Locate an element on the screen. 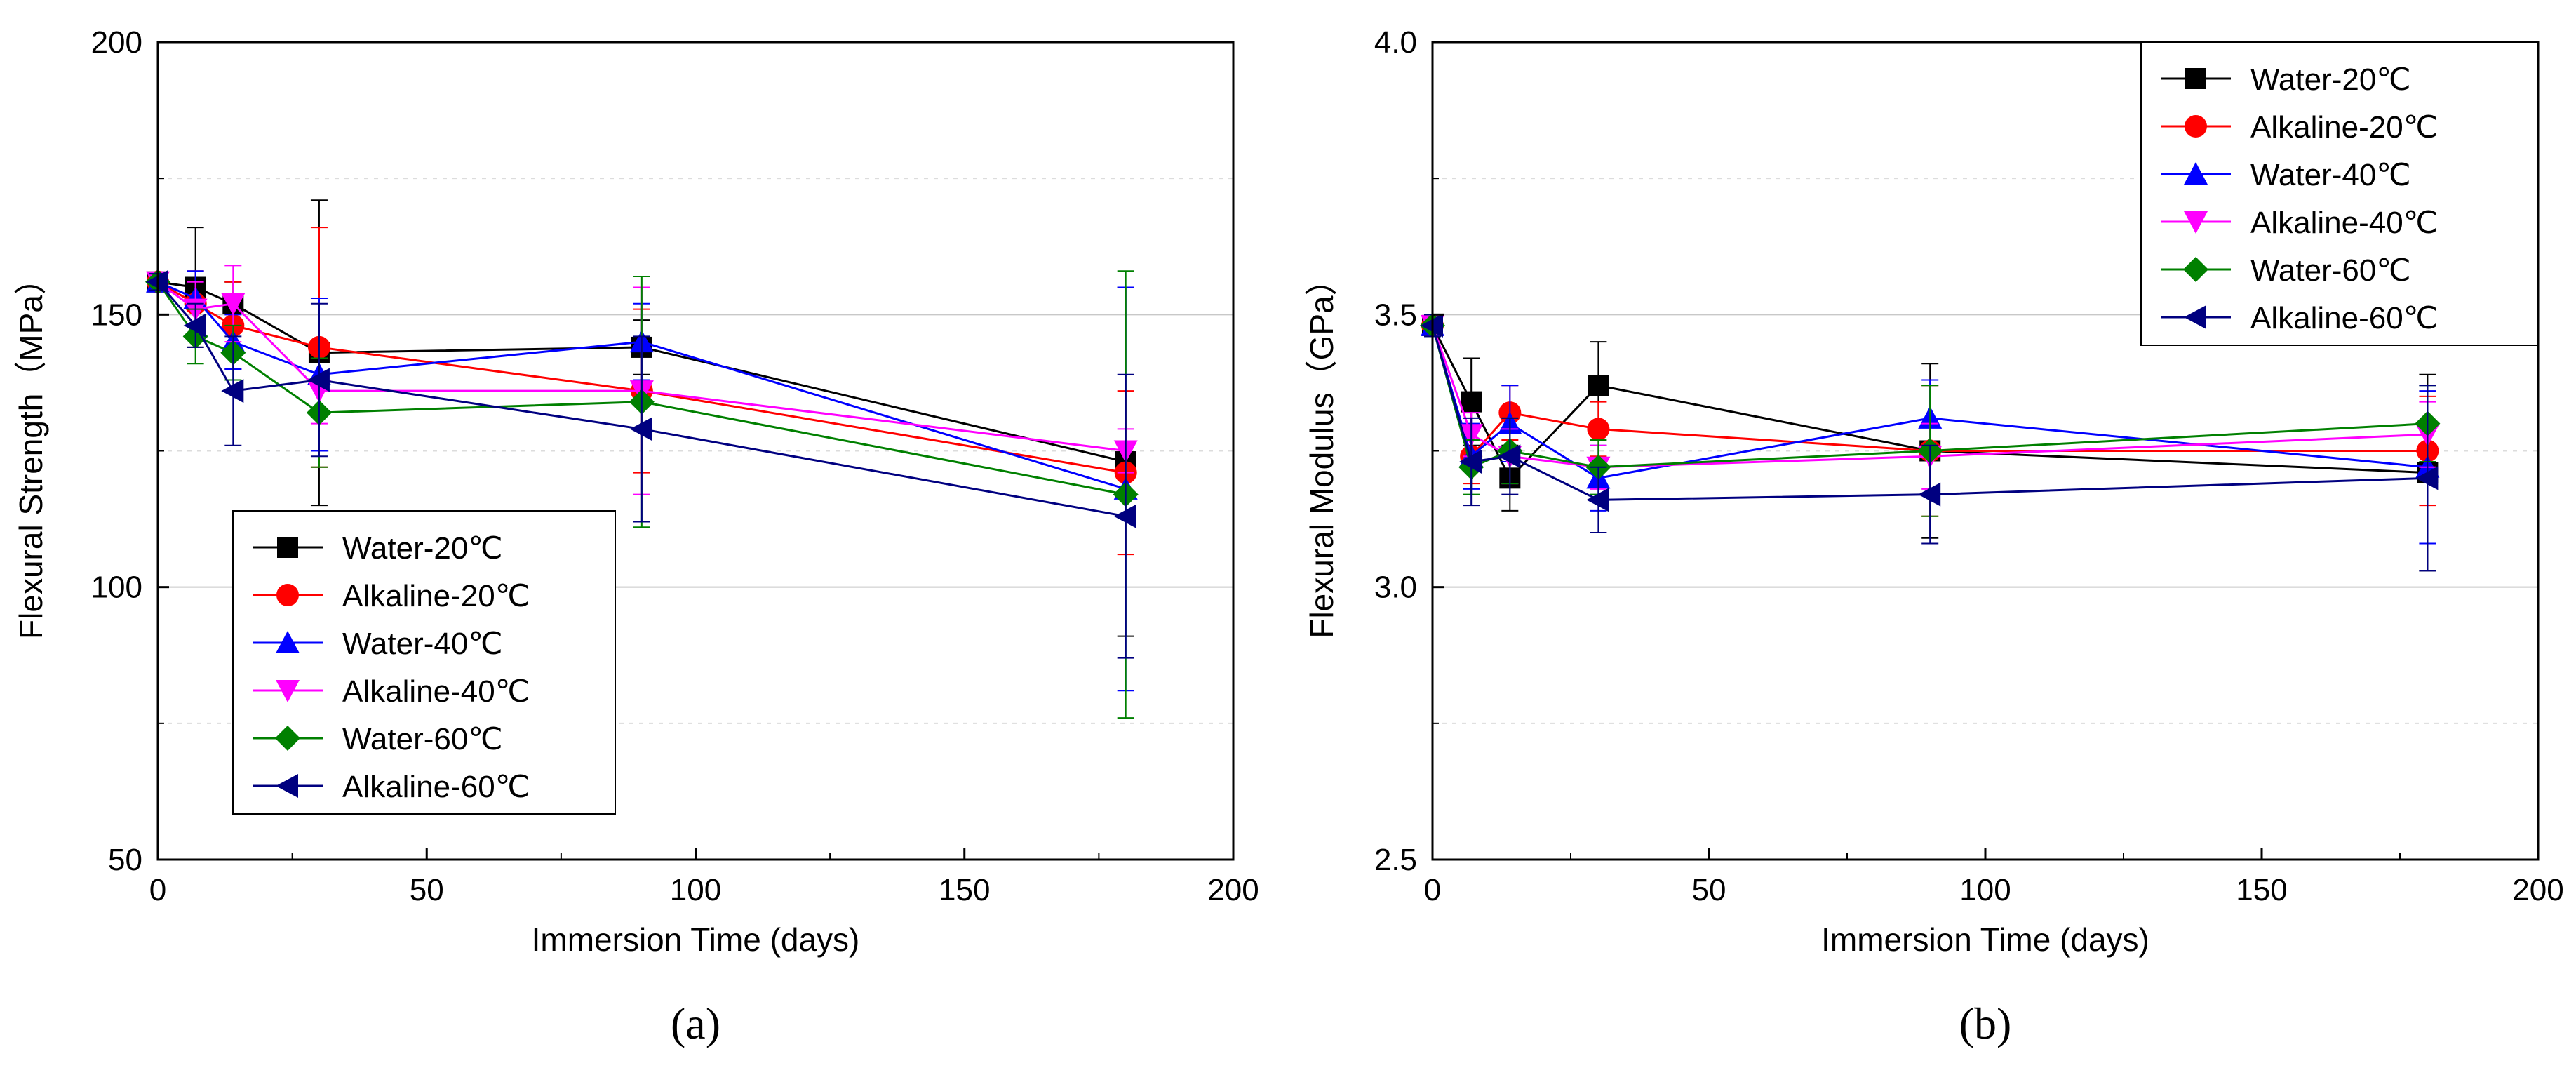 Image resolution: width=2576 pixels, height=1075 pixels. chart-b-x-tick-label: 200 is located at coordinates (2537, 890).